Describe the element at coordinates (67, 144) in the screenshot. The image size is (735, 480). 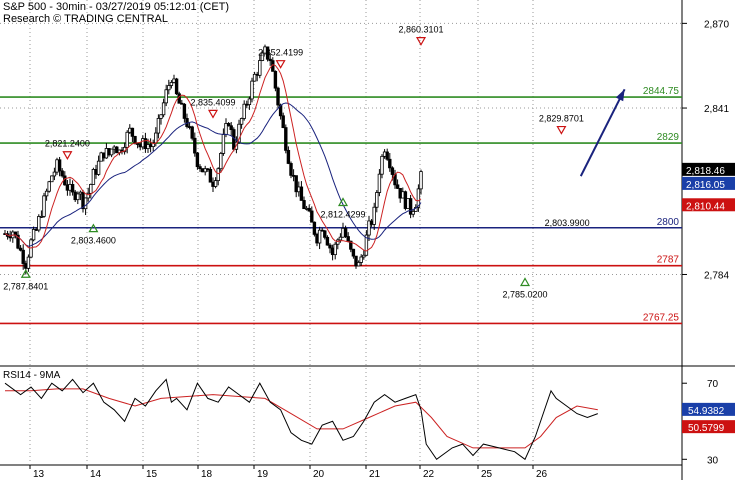
I see `swing-high-label: 2,821.2400` at that location.